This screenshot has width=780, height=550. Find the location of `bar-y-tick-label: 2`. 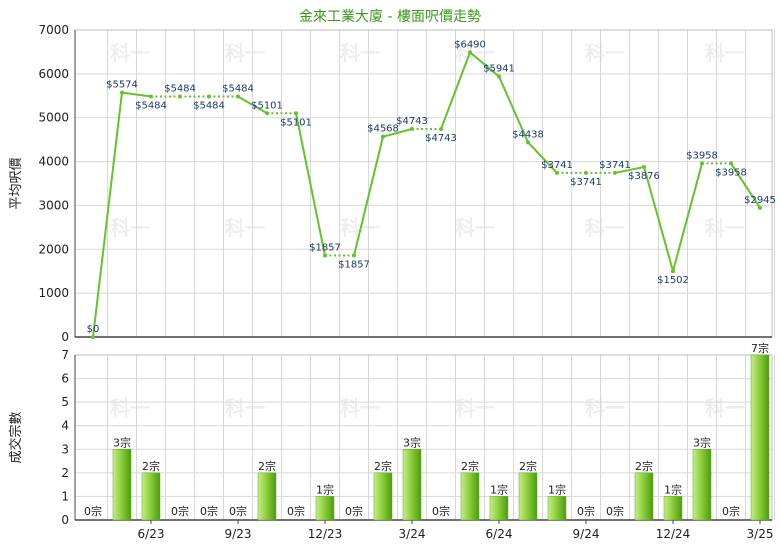

bar-y-tick-label: 2 is located at coordinates (65, 473).